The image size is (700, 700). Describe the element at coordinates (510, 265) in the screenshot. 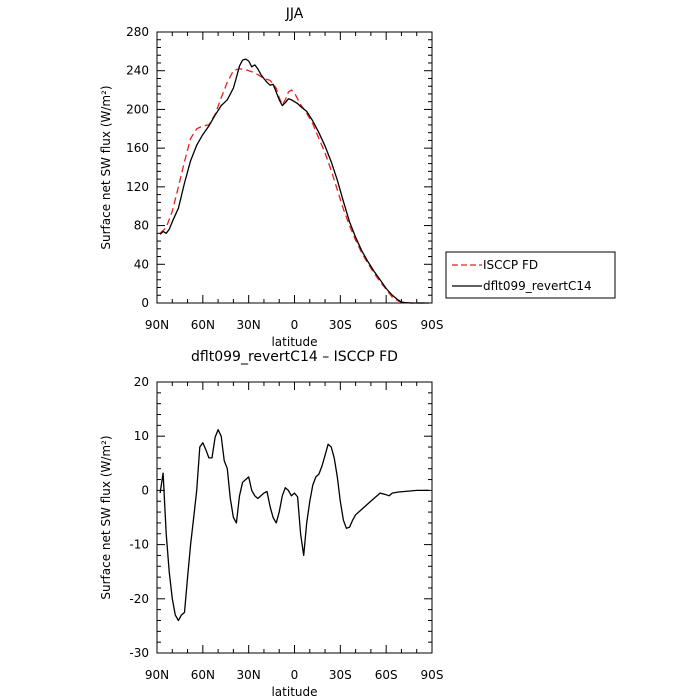

I see `legend-label-0: ISCCP FD` at that location.